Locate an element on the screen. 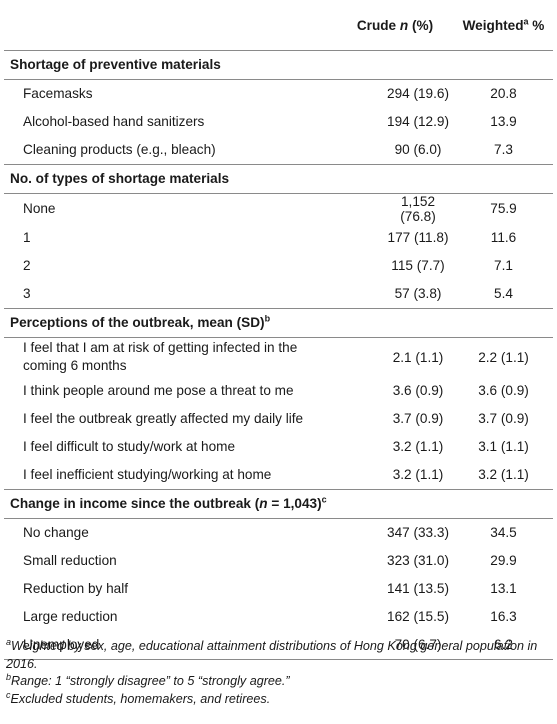 The height and width of the screenshot is (724, 557). row-label: Large reduction is located at coordinates (70, 616).